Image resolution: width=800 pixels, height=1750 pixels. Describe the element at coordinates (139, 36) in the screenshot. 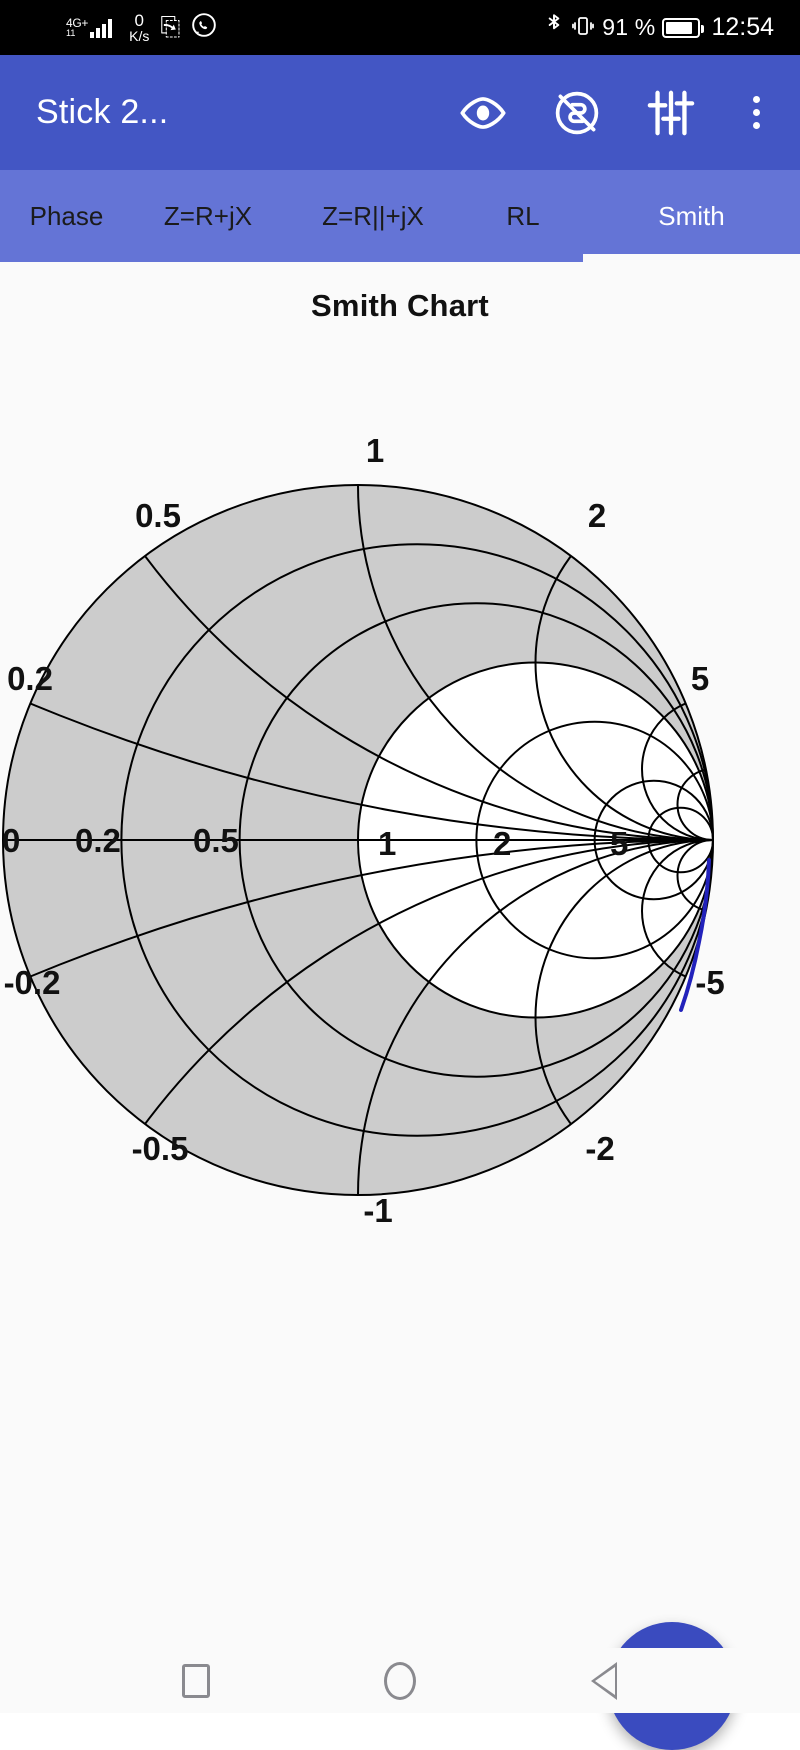

I see `data-speed-unit: K/s` at that location.